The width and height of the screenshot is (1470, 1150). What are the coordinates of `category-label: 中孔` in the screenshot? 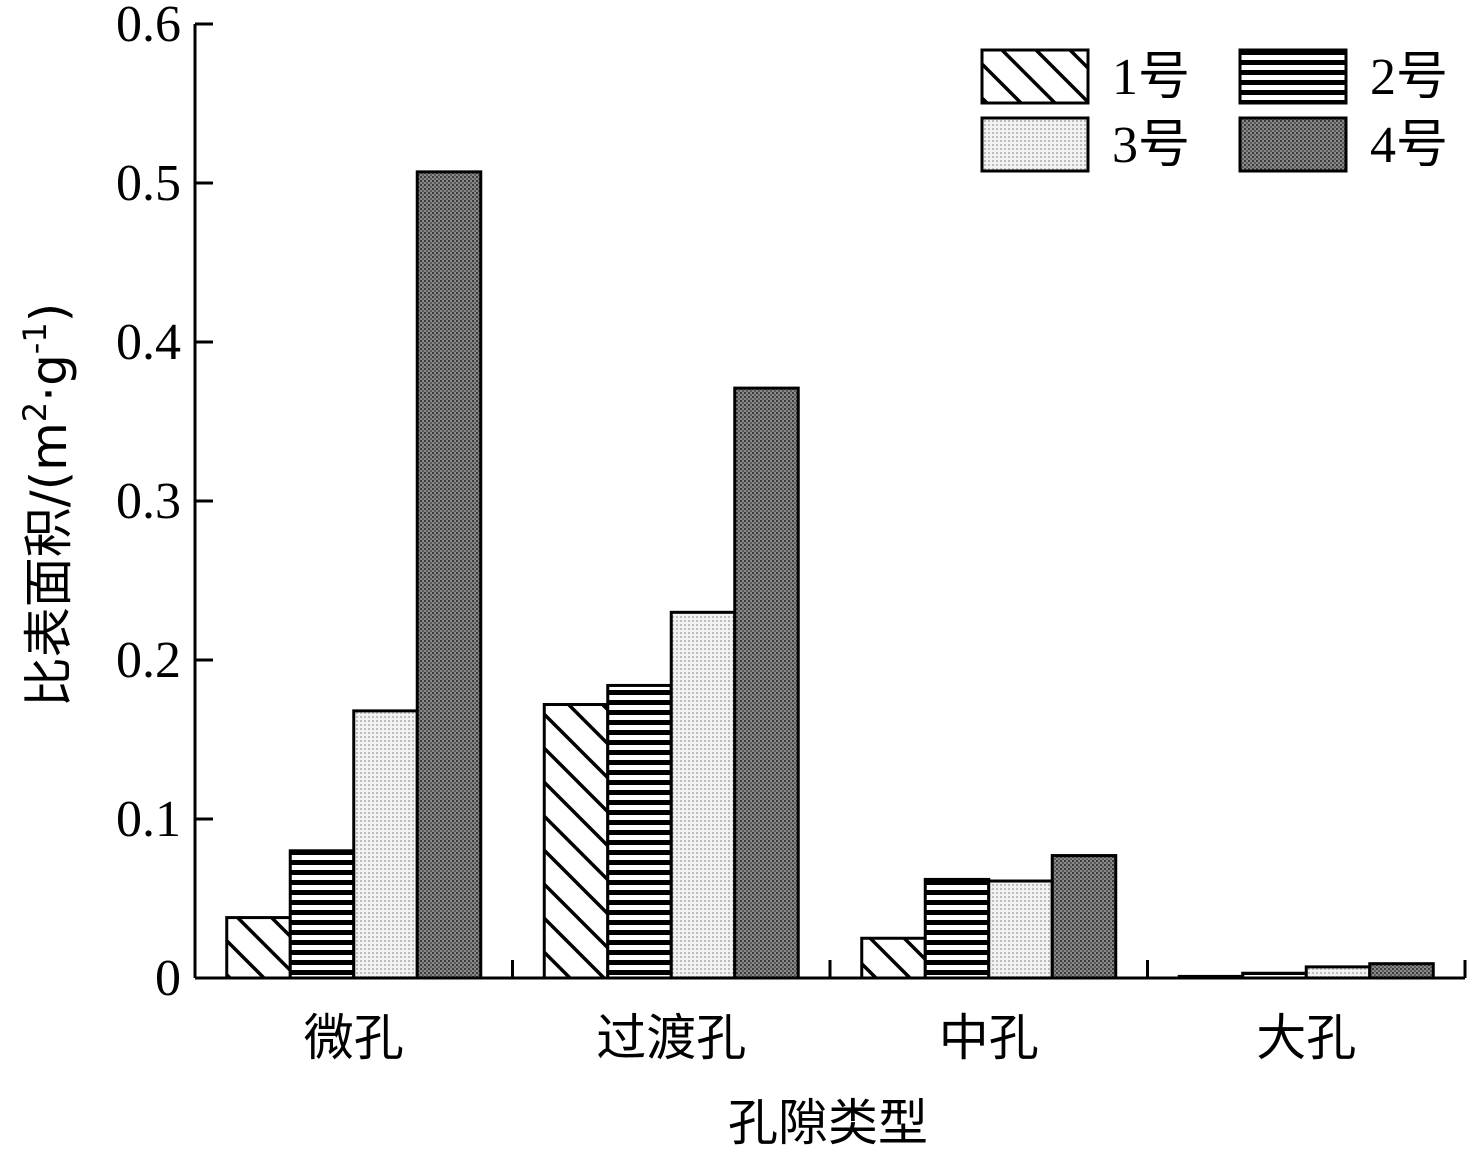 It's located at (989, 1038).